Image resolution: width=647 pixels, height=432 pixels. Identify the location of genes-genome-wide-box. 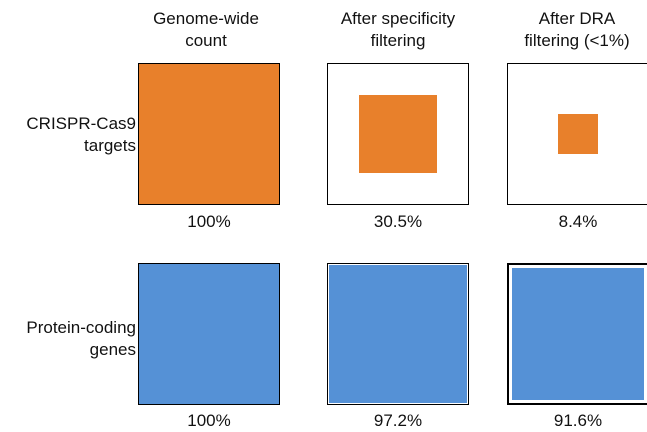
(209, 334).